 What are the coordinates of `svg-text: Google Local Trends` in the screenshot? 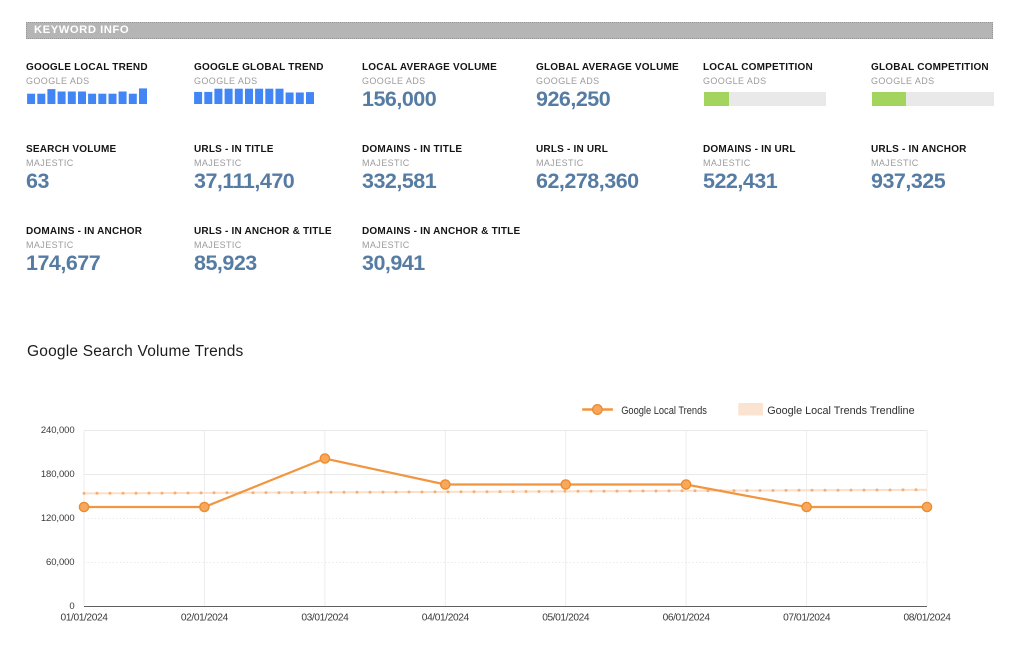 It's located at (664, 411).